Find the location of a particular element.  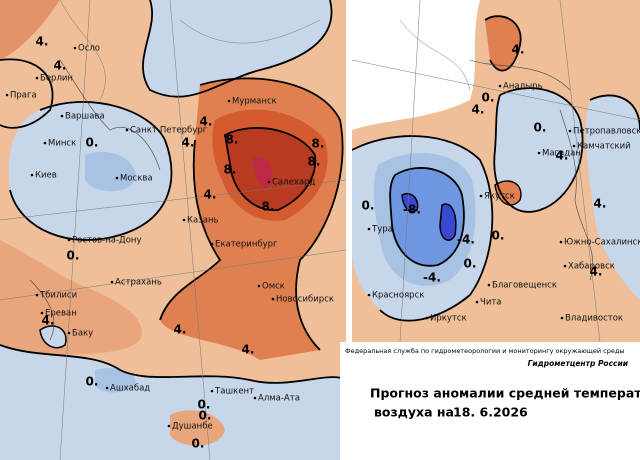

city-label: Мурманск is located at coordinates (254, 102).